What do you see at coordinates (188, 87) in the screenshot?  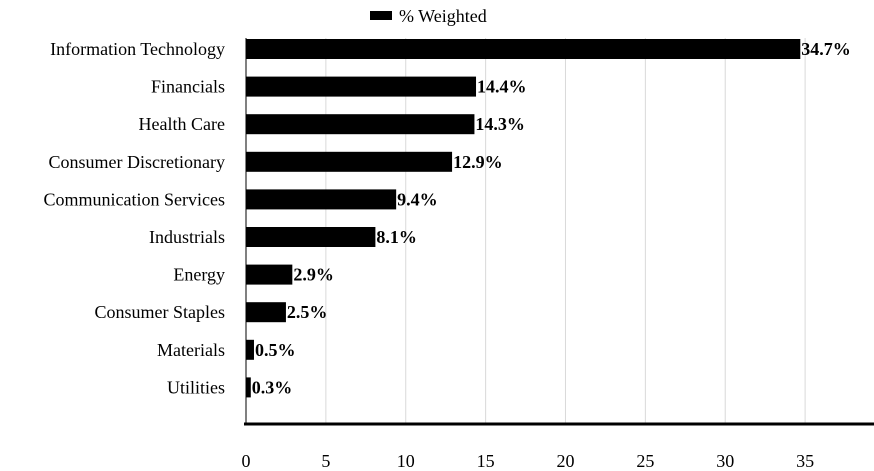 I see `category-label: Financials` at bounding box center [188, 87].